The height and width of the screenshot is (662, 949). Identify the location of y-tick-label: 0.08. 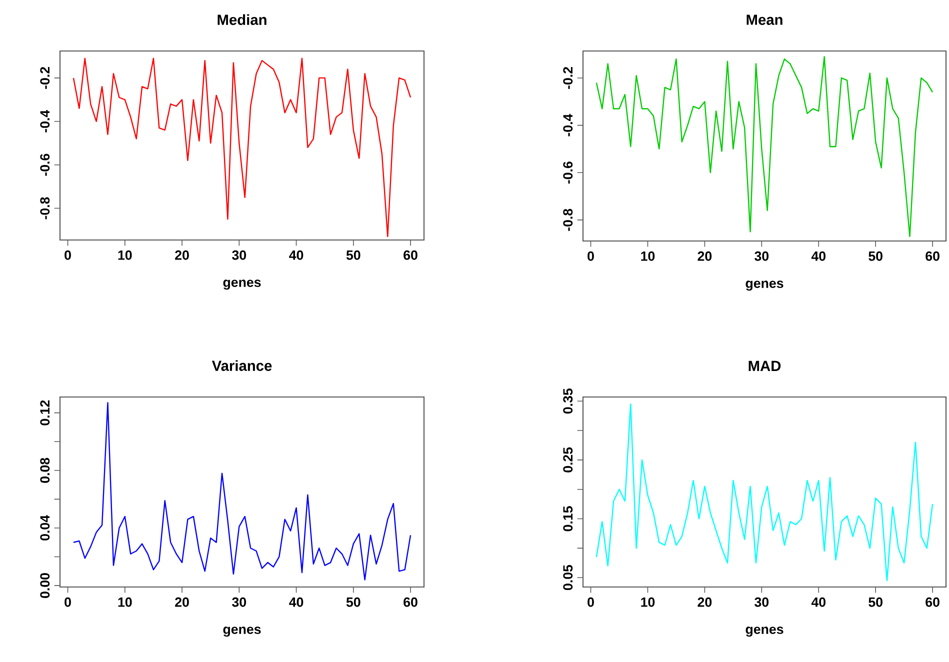
(45, 470).